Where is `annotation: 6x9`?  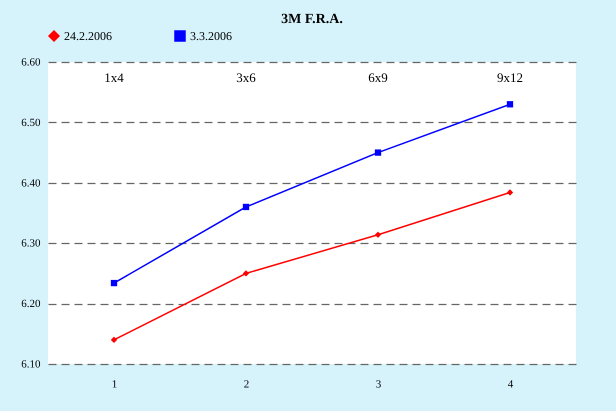
annotation: 6x9 is located at coordinates (378, 77).